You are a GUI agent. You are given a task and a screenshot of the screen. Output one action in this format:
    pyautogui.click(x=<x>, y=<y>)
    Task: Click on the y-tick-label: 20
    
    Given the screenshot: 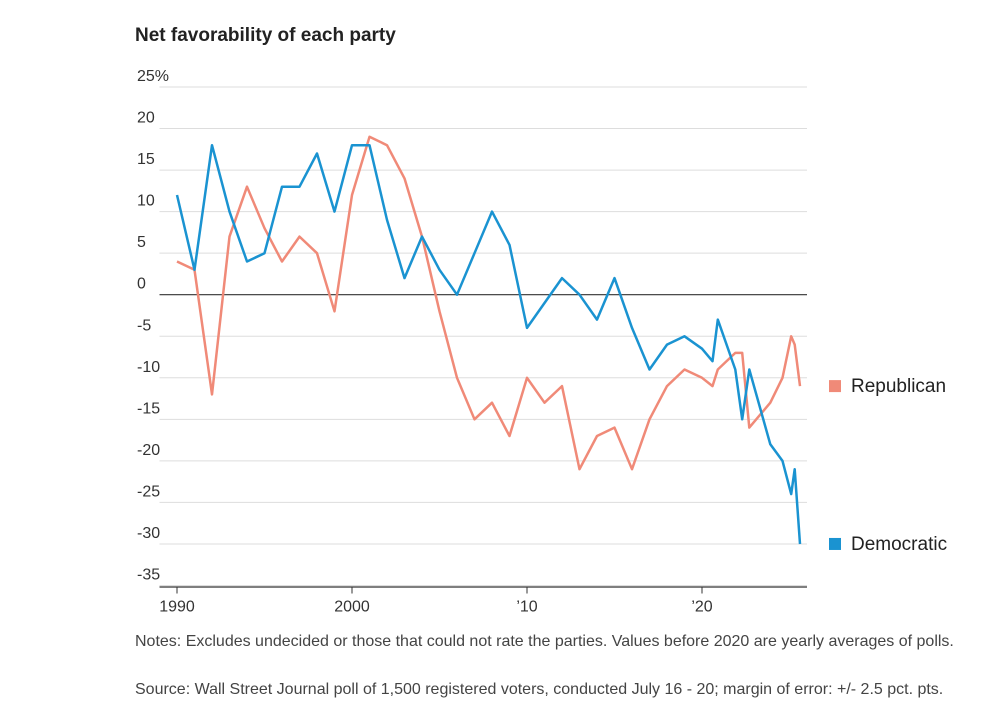 What is the action you would take?
    pyautogui.click(x=146, y=118)
    